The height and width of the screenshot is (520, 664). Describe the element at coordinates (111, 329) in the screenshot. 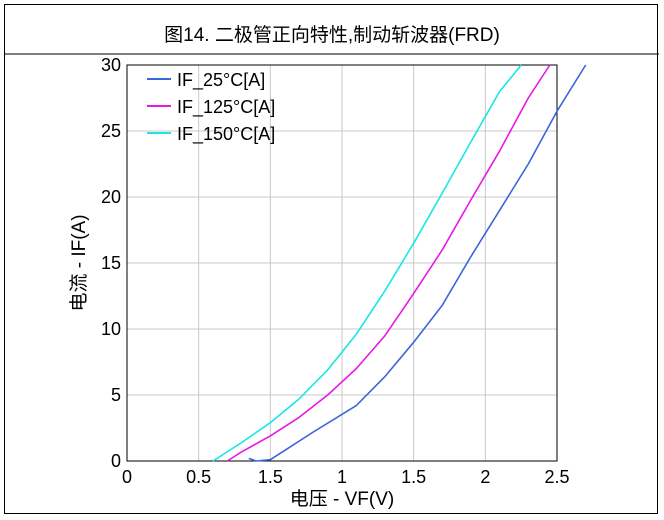

I see `y-tick-label: 10` at that location.